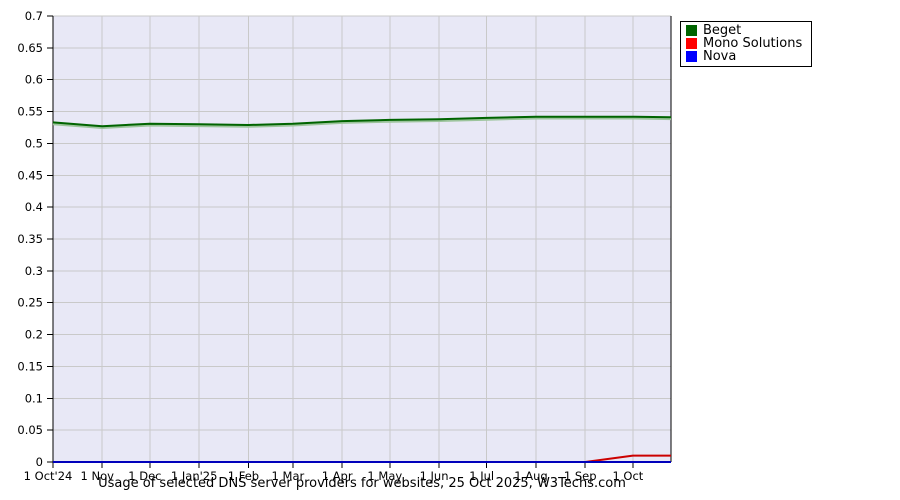 Image resolution: width=900 pixels, height=500 pixels. I want to click on y-tick-label: 0.35, so click(30, 239).